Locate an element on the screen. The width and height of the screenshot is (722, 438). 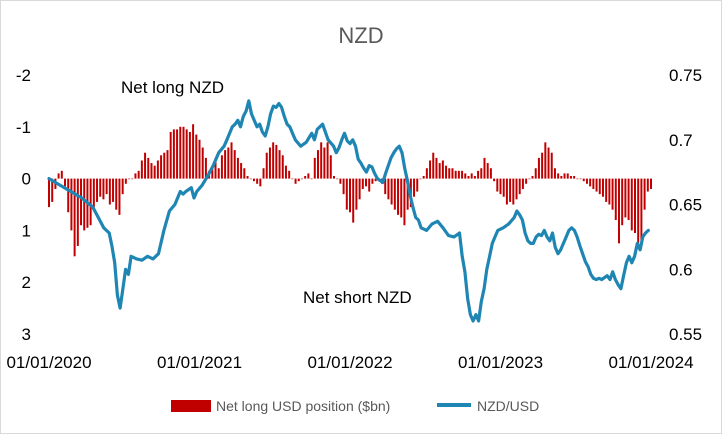
left-tick-label: 2 is located at coordinates (26, 282).